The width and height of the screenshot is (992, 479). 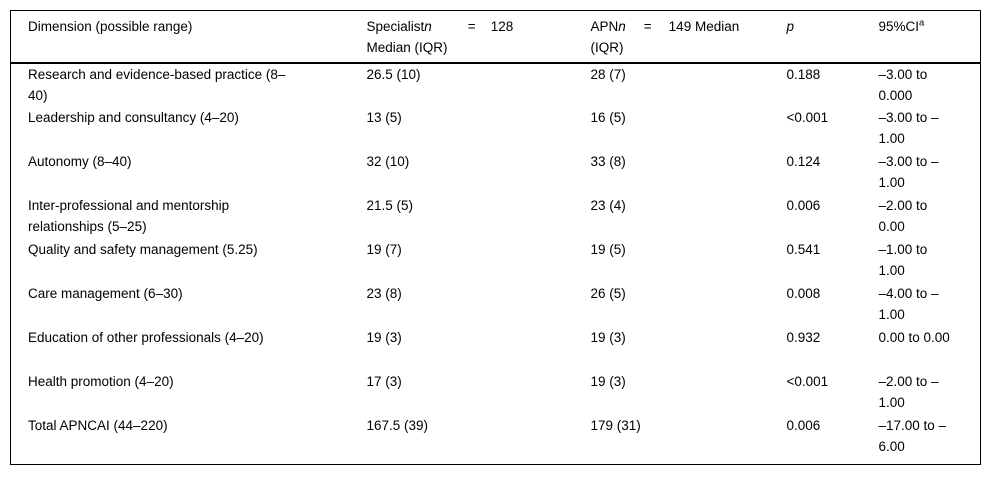 I want to click on header-specialist-count: 128, so click(x=502, y=26).